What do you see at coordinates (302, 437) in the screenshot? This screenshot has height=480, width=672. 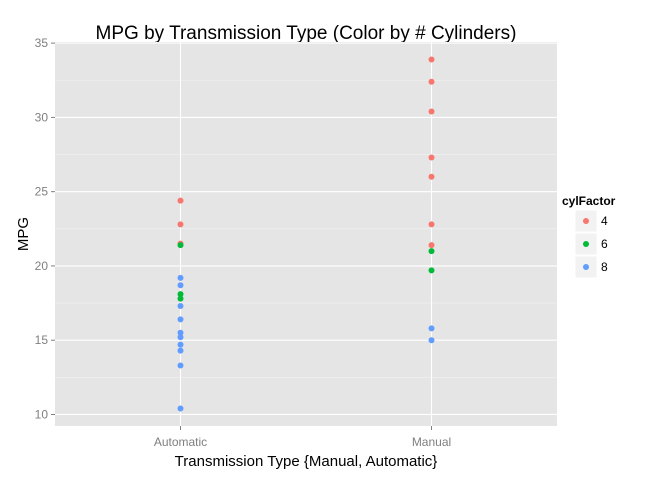 I see `x-axis-ticks: Automatic Manual` at bounding box center [302, 437].